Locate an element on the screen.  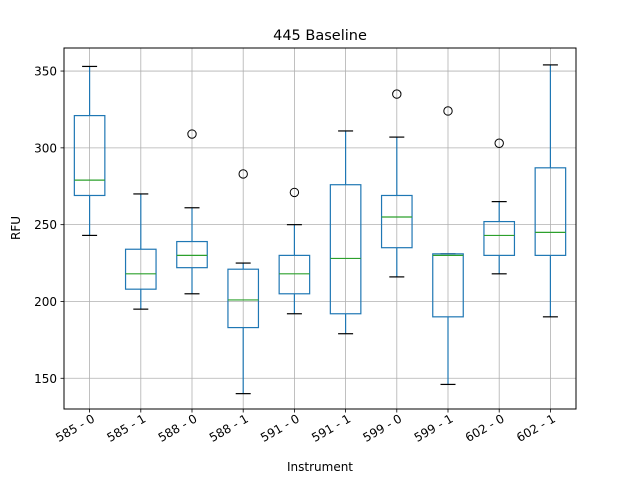
x-tick-label: 585 - 0 is located at coordinates (75, 427).